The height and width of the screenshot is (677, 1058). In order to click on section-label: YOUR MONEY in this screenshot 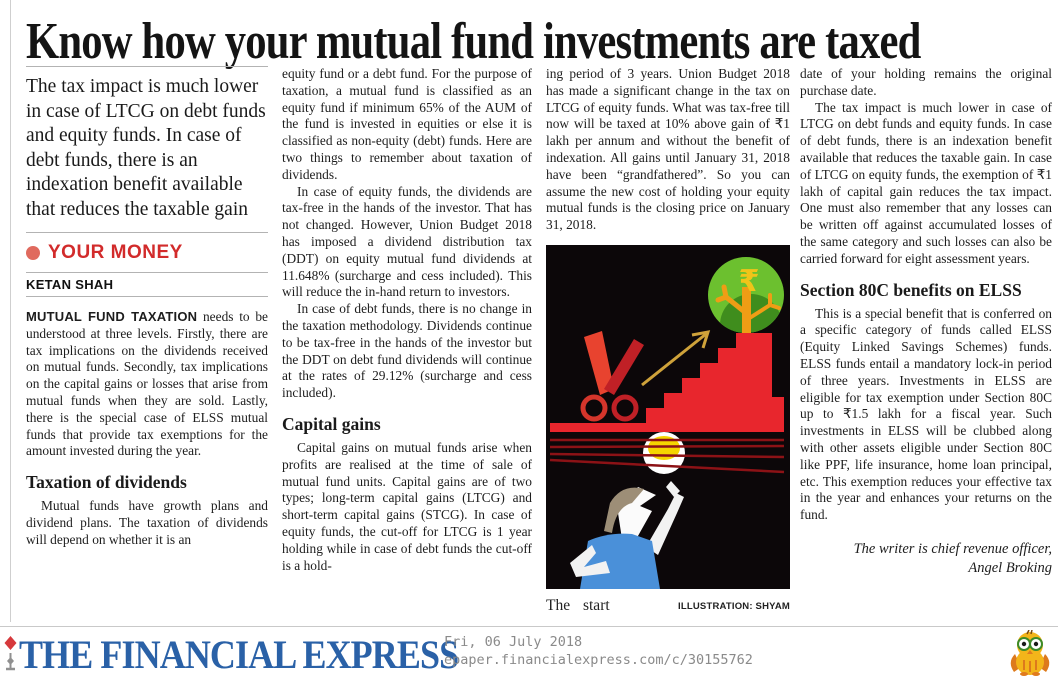, I will do `click(147, 253)`.